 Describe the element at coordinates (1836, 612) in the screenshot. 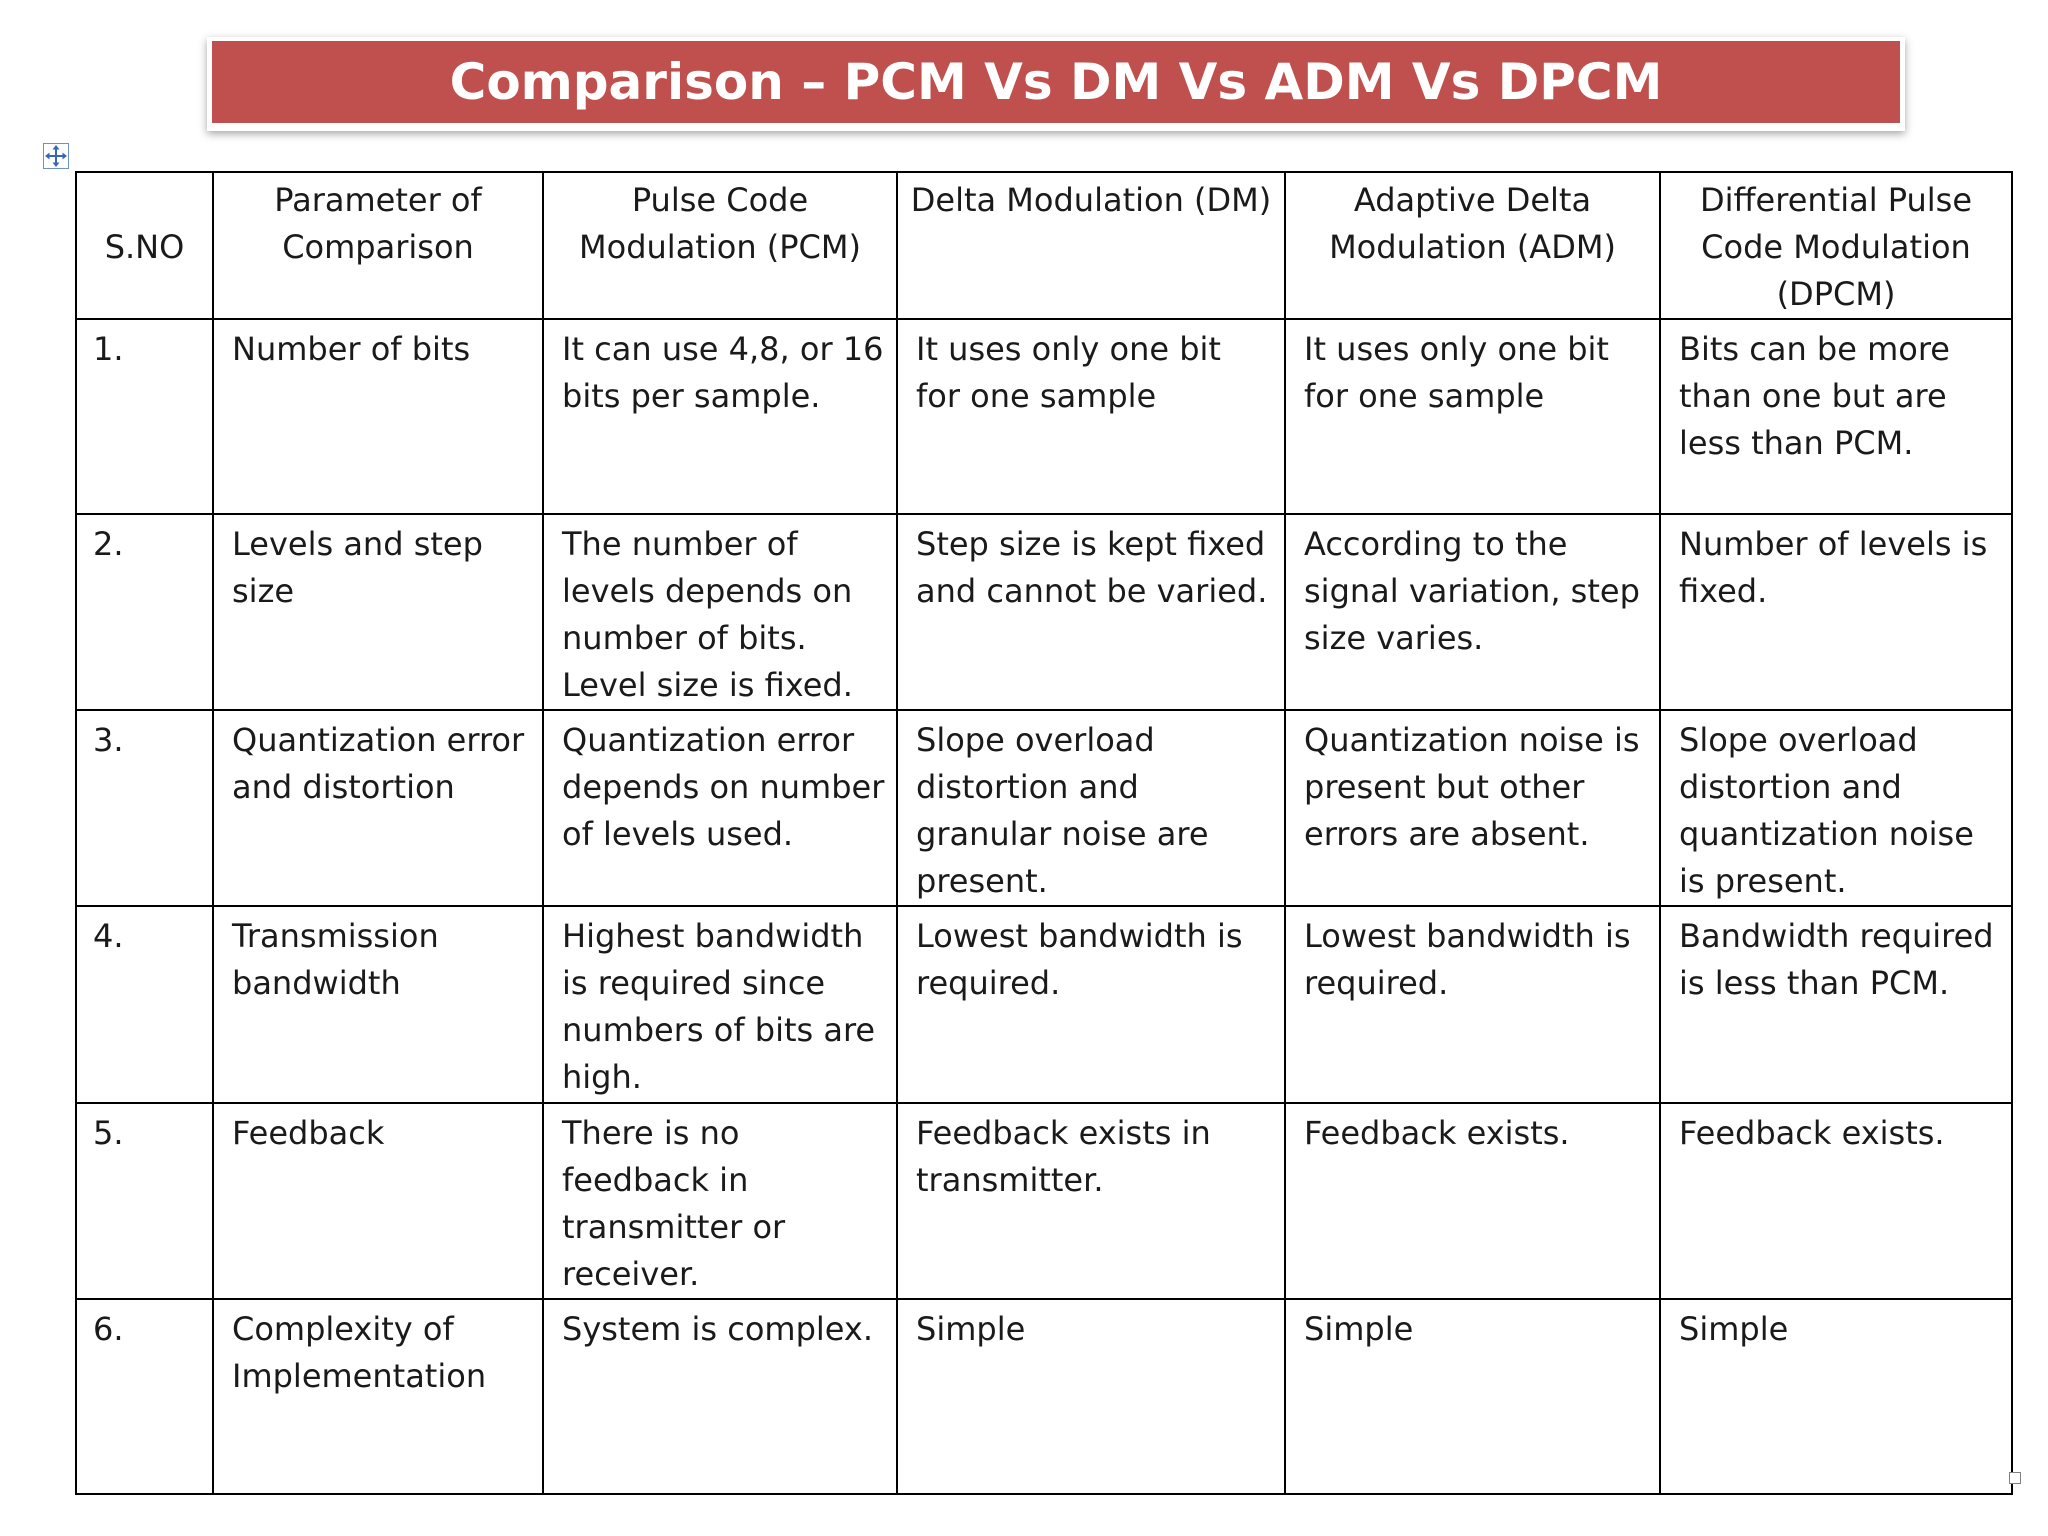

I see `cell-dpcm: Number of levels is fixed.` at that location.